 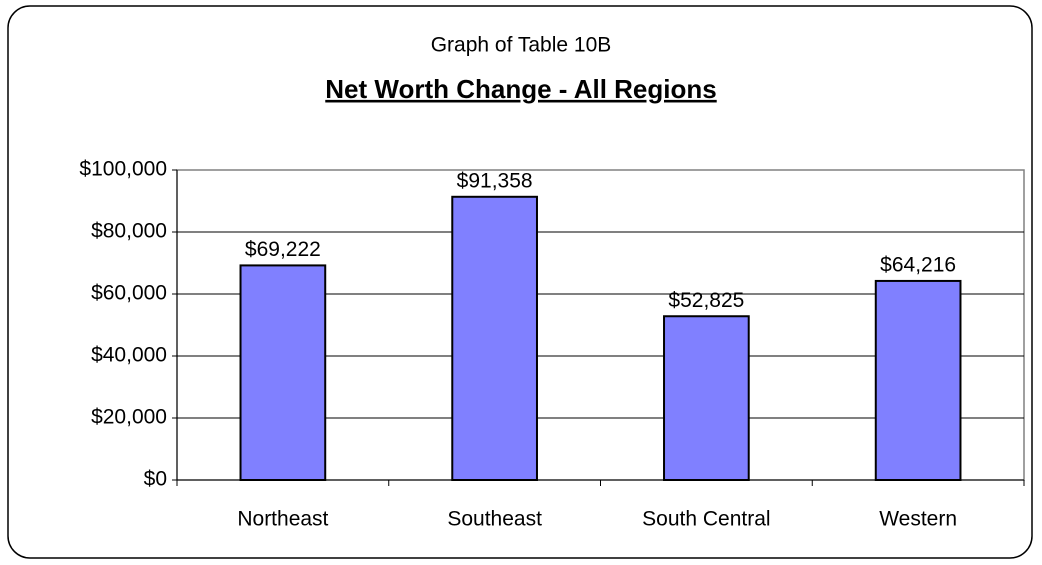 I want to click on y-tick-label: $0, so click(x=155, y=479).